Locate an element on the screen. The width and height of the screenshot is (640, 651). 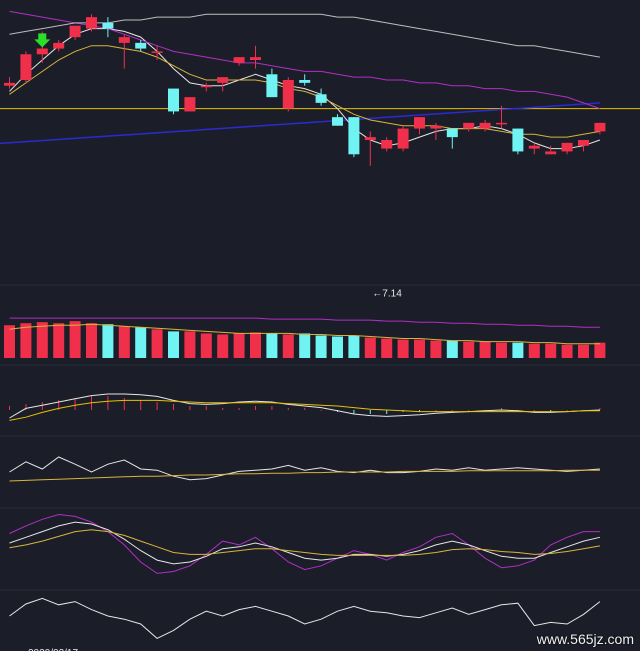
low-annotation: ←7.14 is located at coordinates (387, 294).